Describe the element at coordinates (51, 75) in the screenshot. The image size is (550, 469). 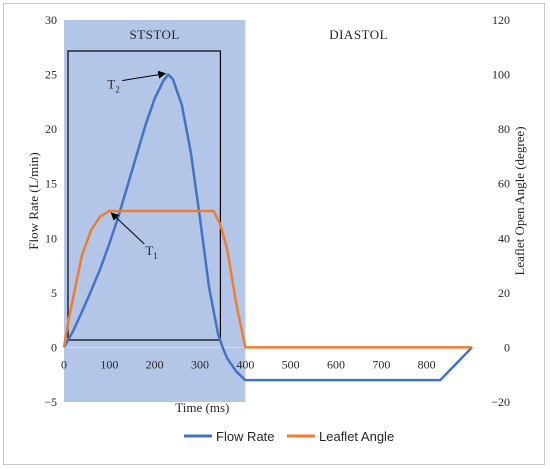
I see `left-y-tick-label: 25` at that location.